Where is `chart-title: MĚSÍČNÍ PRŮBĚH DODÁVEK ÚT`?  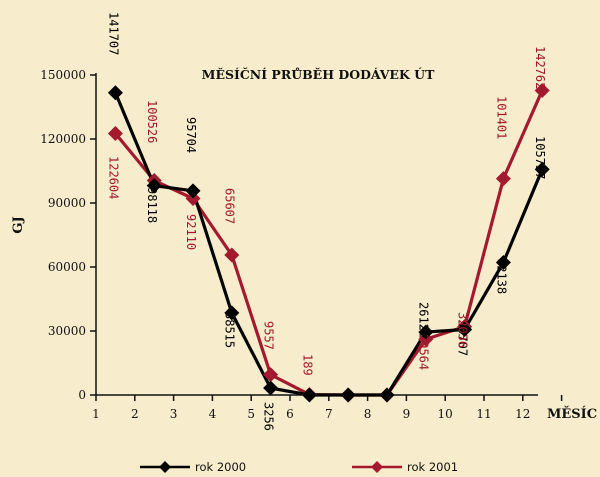 chart-title: MĚSÍČNÍ PRŮBĚH DODÁVEK ÚT is located at coordinates (318, 74).